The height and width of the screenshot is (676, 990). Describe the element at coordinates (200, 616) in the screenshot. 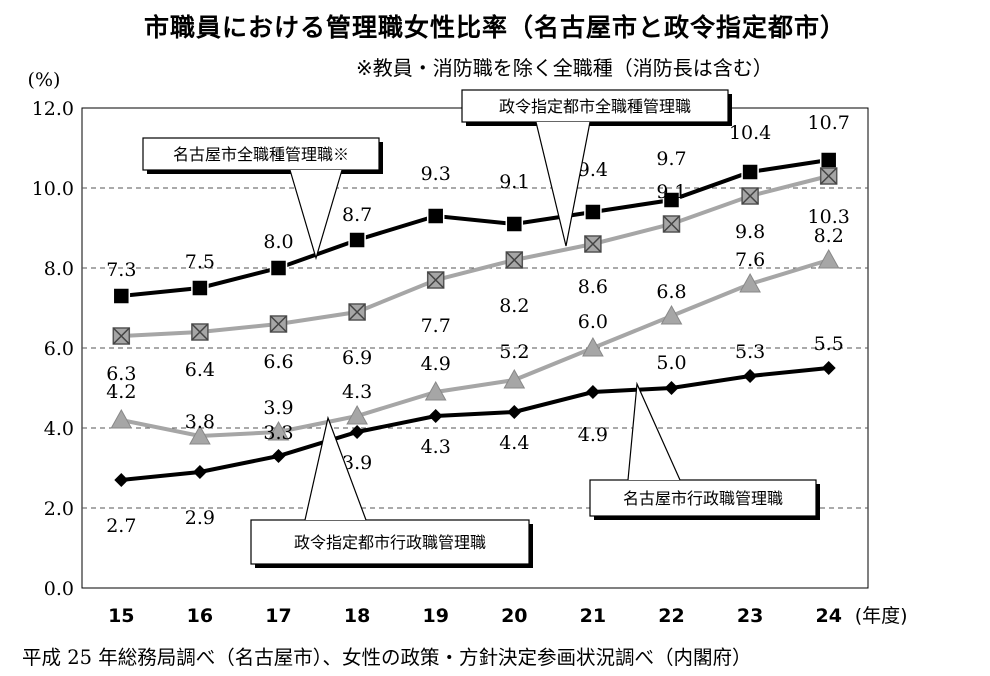

I see `x-tick-label: 16` at that location.